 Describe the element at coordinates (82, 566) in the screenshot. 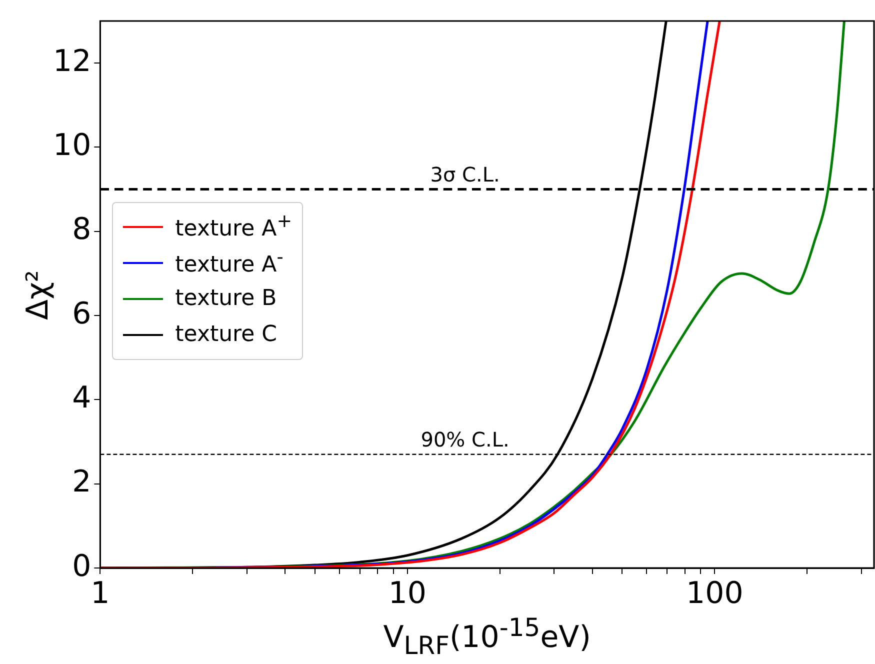

I see `y-tick-label: 0` at that location.